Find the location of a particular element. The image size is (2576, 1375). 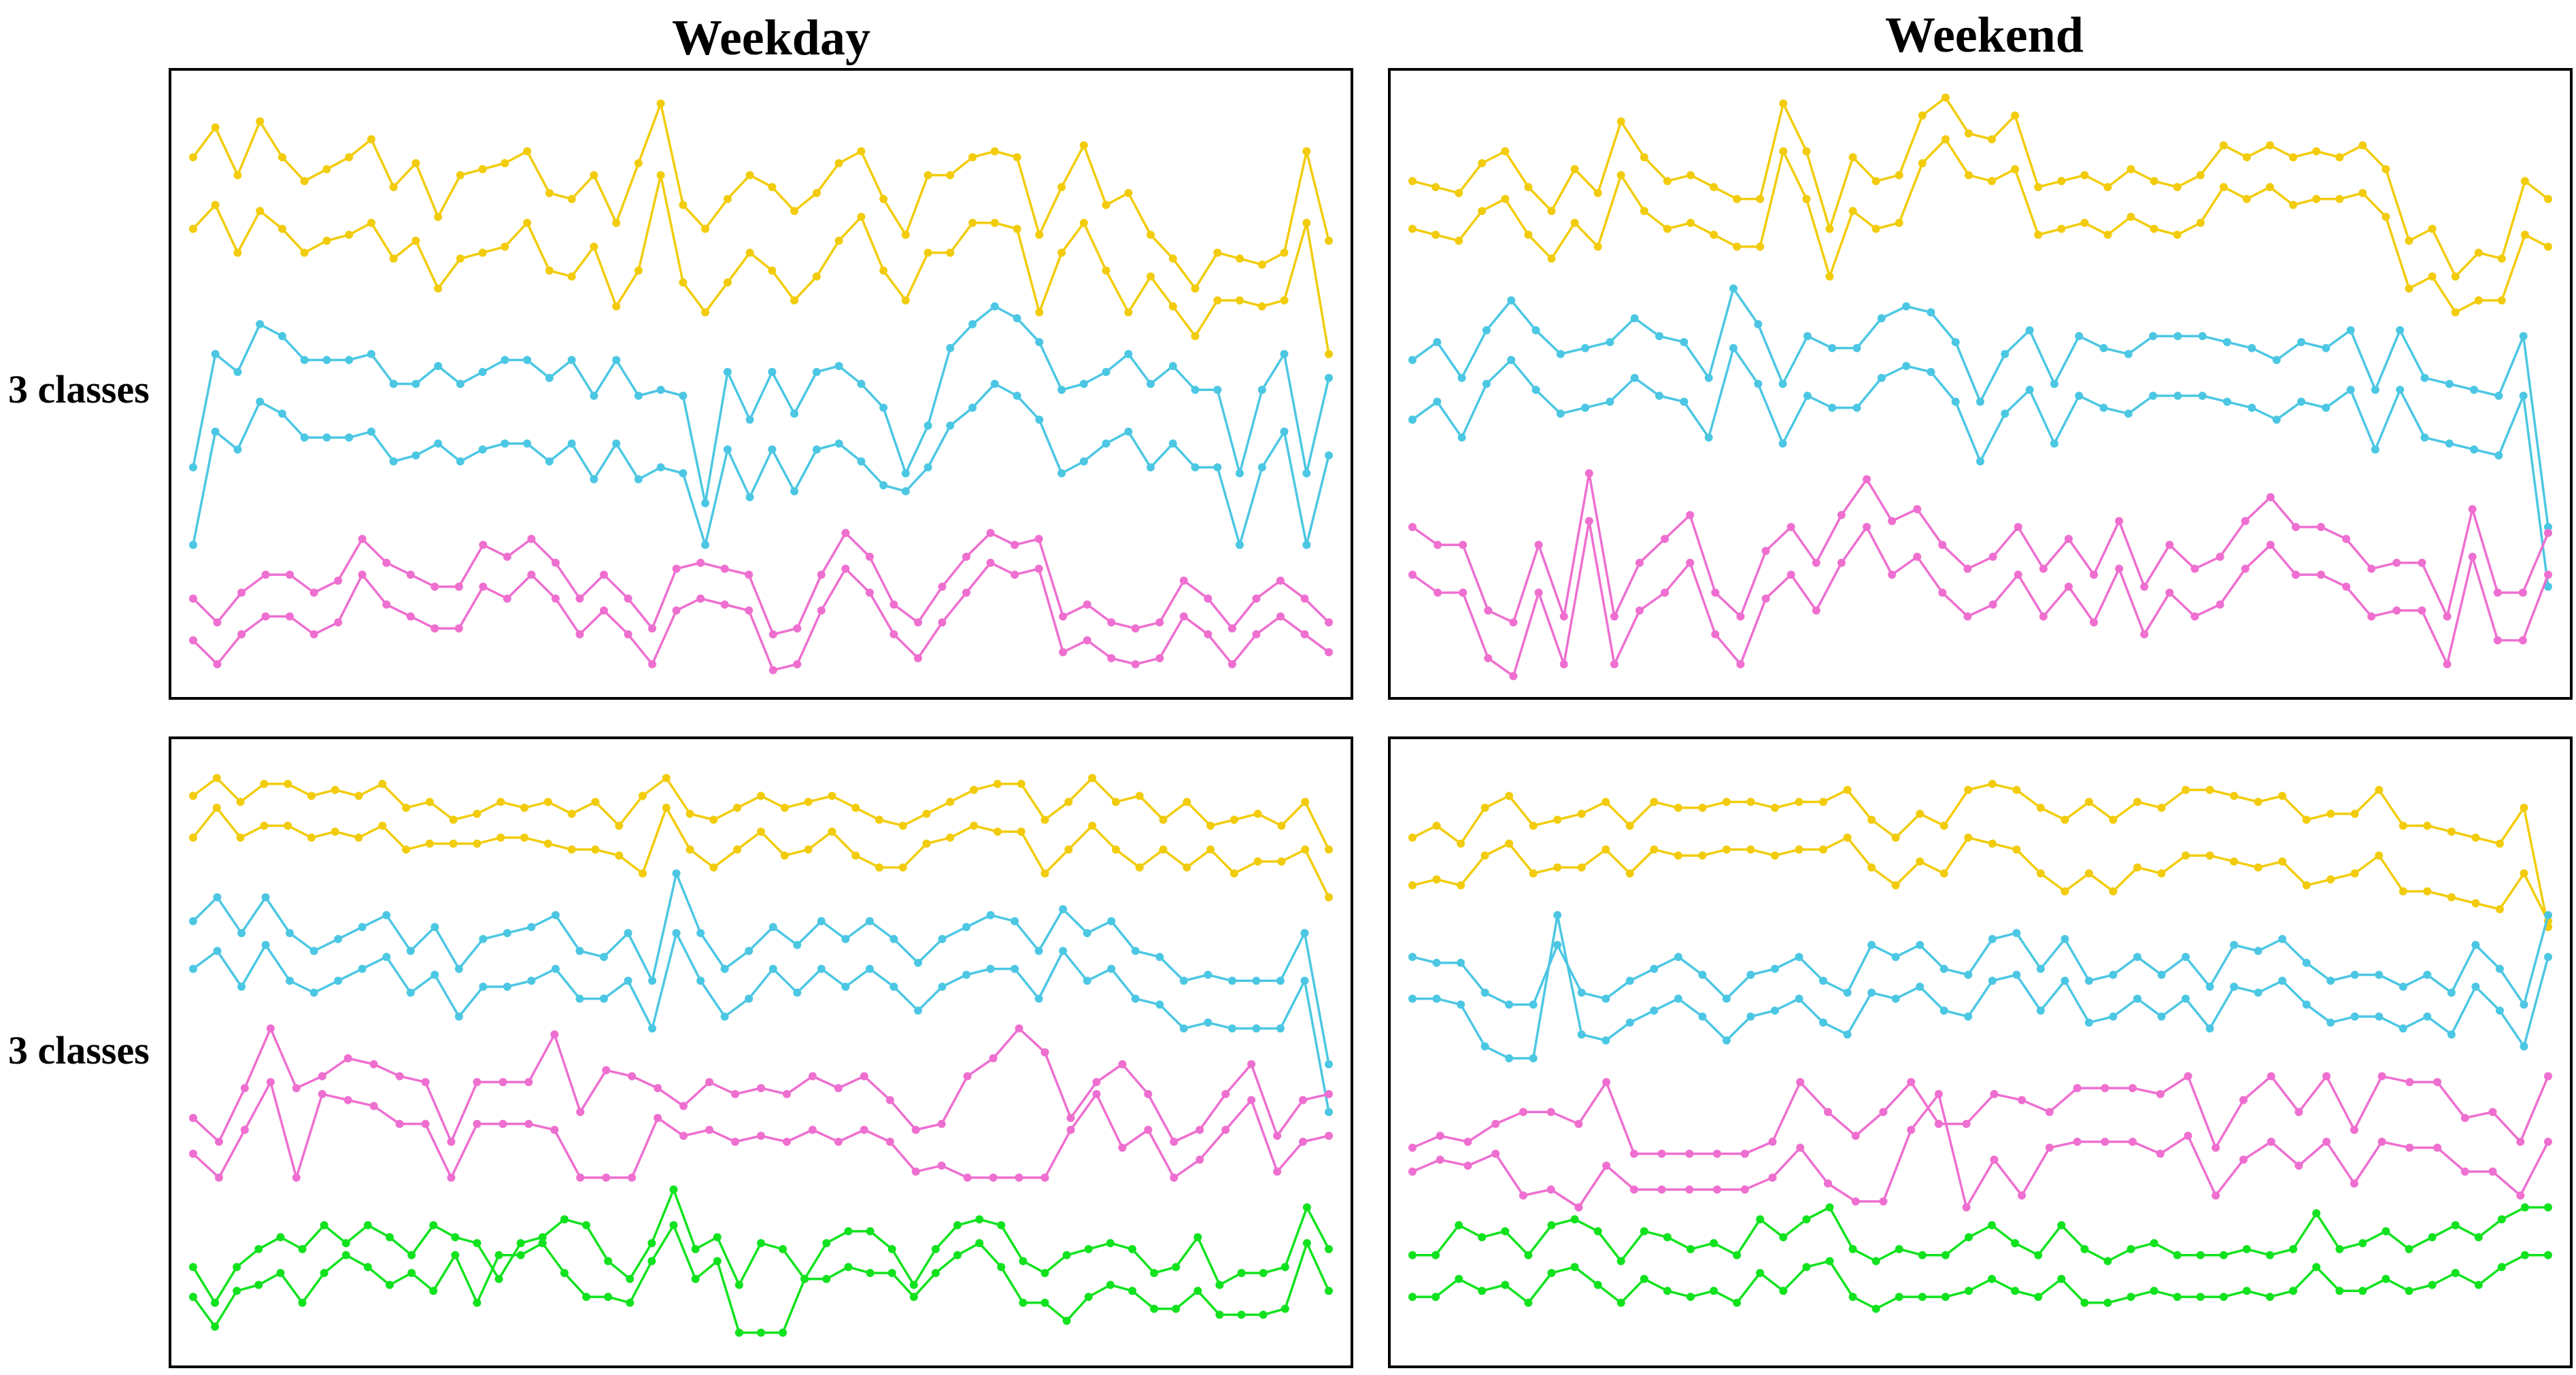

series-magenta-upper is located at coordinates (761, 1085).